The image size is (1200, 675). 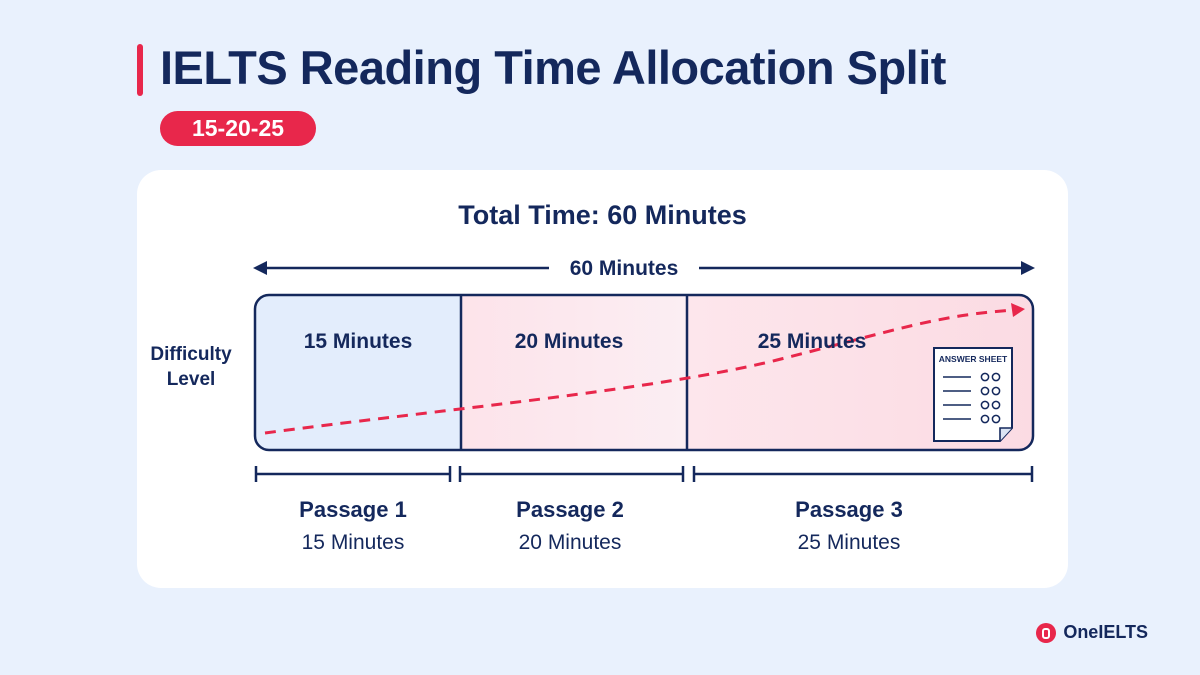 I want to click on passage-1-name: Passage 1, so click(x=353, y=509).